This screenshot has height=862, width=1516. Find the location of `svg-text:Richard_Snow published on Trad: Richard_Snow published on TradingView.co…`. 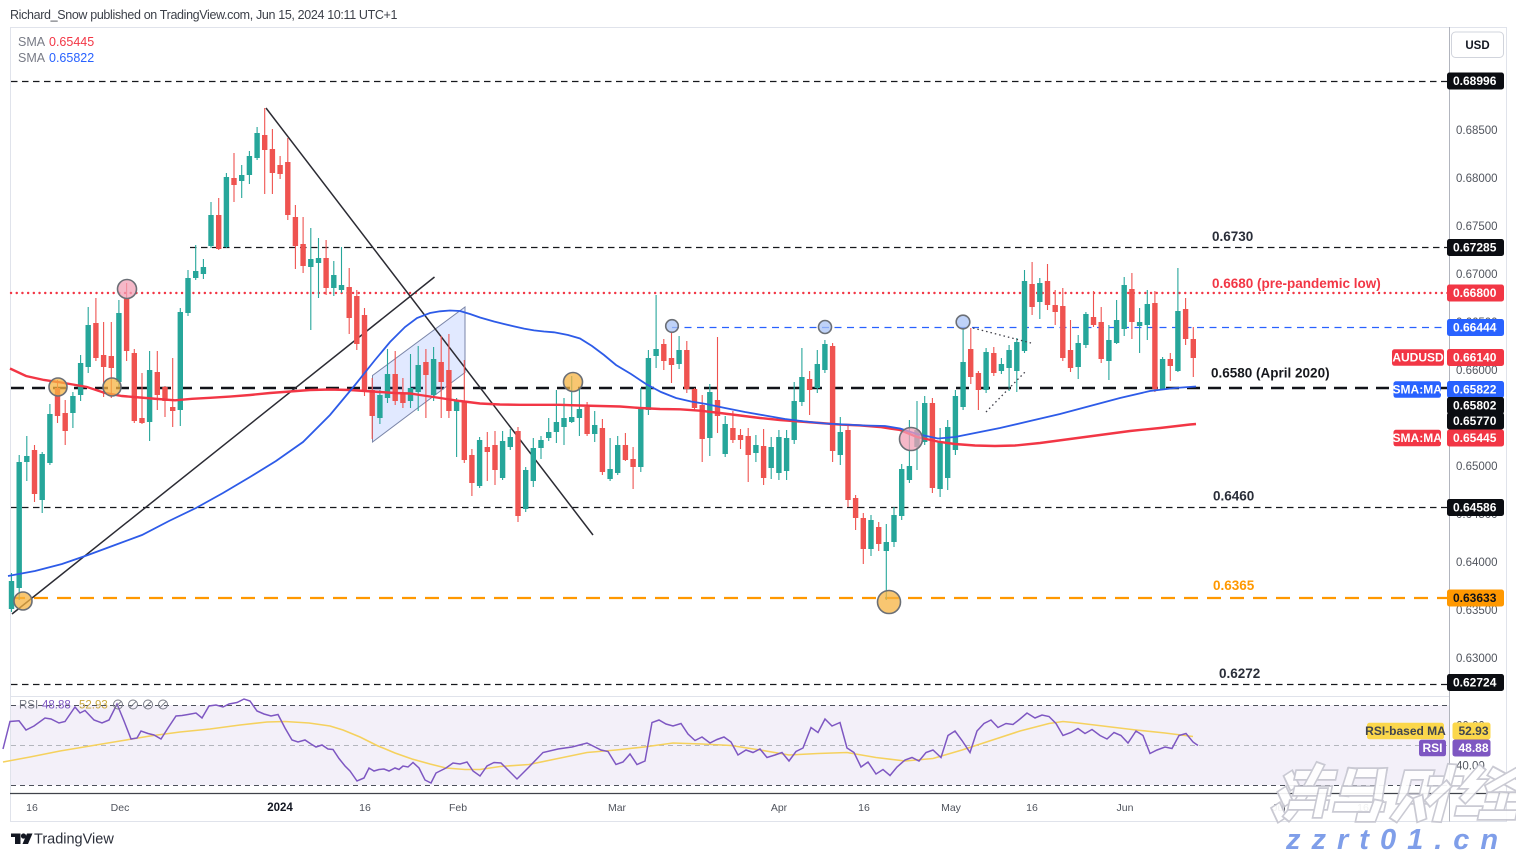

svg-text:Richard_Snow published on Trad: Richard_Snow published on TradingView.co… is located at coordinates (204, 15).